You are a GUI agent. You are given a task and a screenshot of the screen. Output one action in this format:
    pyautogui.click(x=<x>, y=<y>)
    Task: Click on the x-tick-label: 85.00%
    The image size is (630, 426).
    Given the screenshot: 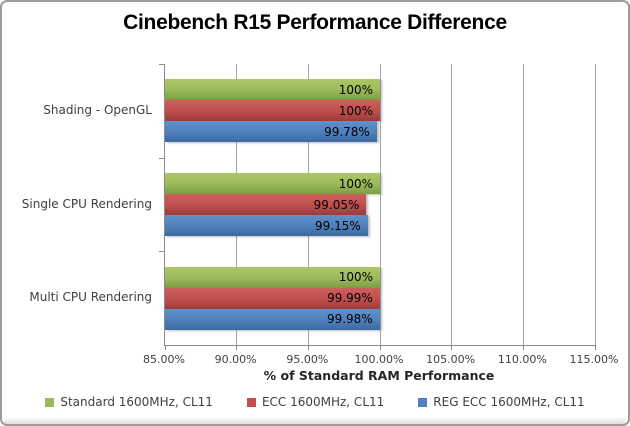 What is the action you would take?
    pyautogui.click(x=164, y=359)
    